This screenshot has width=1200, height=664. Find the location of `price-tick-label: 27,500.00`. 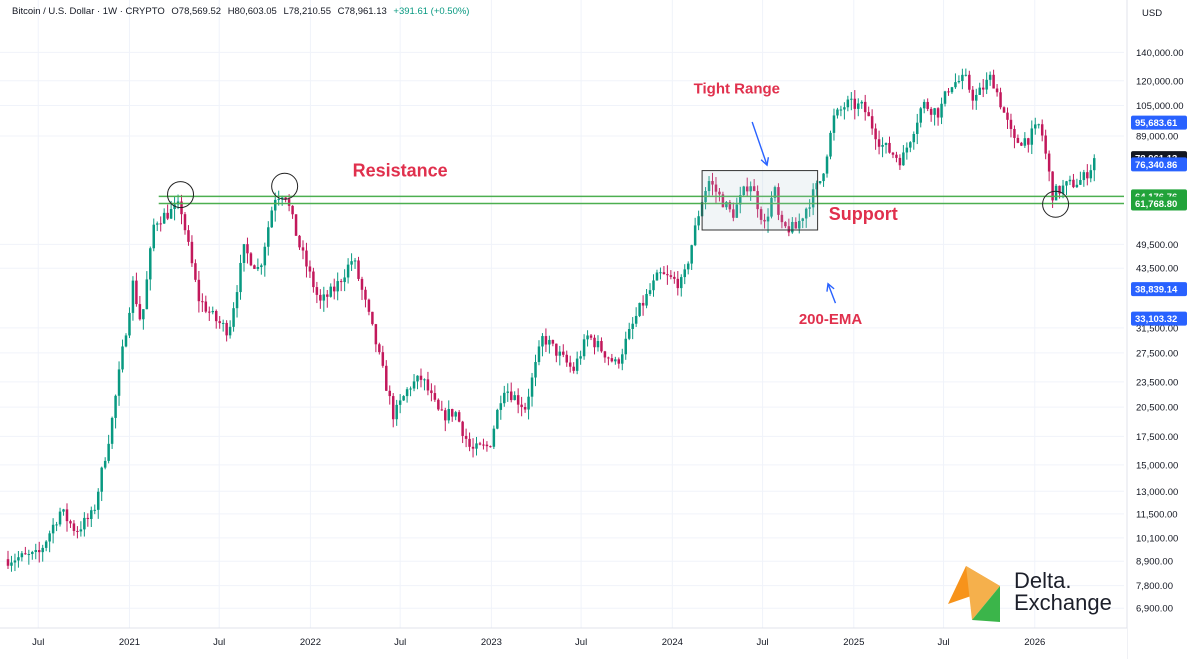

price-tick-label: 27,500.00 is located at coordinates (1157, 353).